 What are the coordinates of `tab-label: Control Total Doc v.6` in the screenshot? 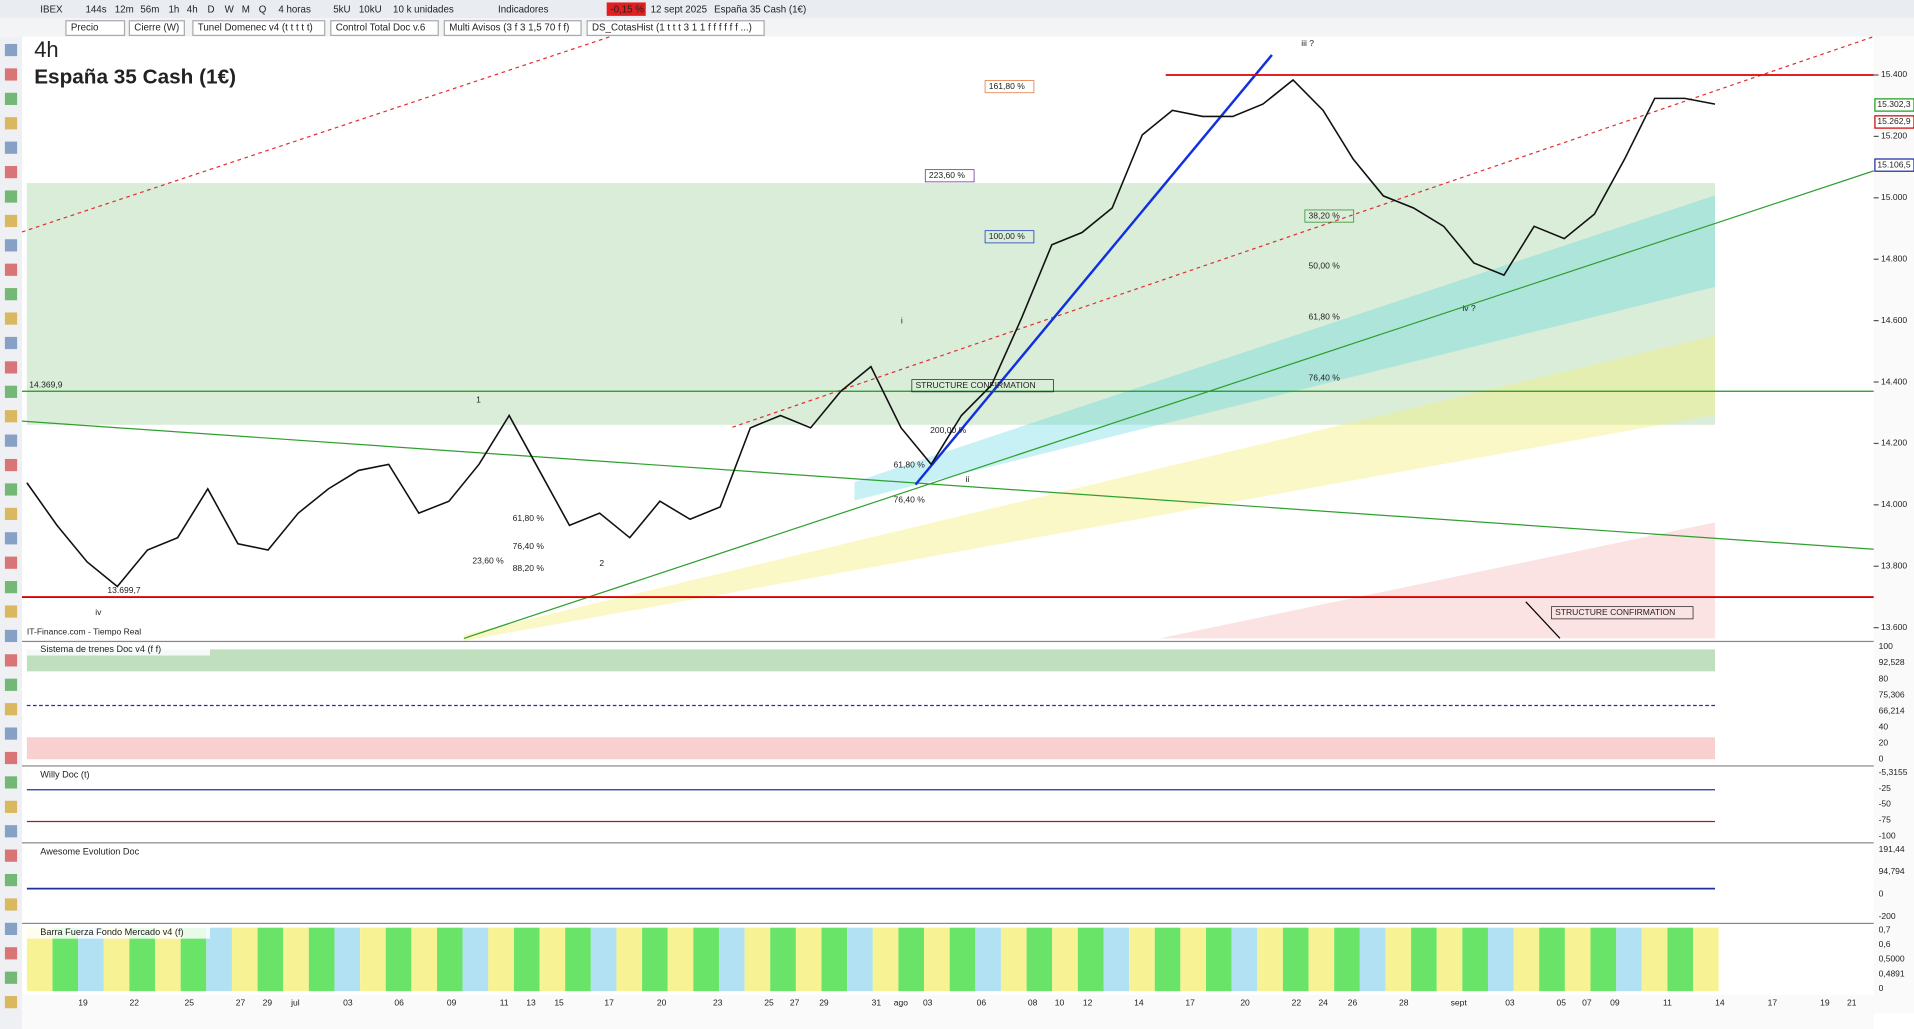 It's located at (381, 28).